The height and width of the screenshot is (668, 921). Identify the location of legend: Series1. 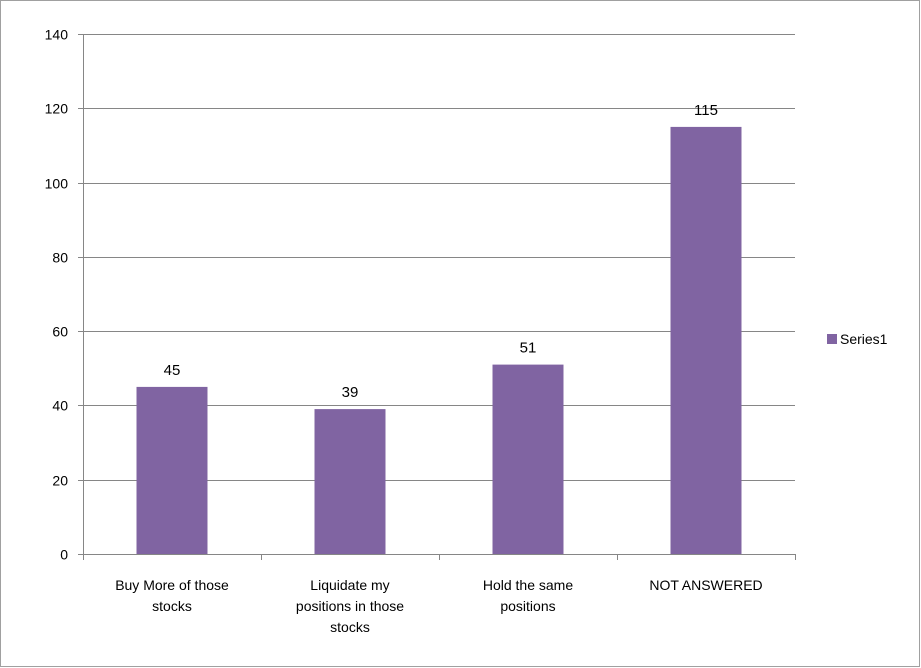
(857, 339).